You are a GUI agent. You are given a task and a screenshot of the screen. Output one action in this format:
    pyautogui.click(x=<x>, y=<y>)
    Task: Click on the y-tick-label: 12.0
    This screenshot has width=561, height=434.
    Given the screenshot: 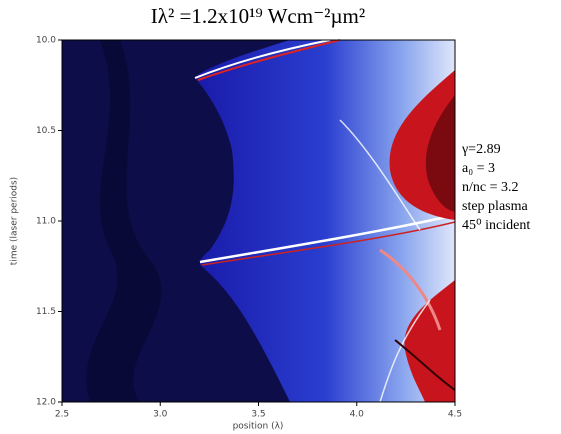 What is the action you would take?
    pyautogui.click(x=46, y=403)
    